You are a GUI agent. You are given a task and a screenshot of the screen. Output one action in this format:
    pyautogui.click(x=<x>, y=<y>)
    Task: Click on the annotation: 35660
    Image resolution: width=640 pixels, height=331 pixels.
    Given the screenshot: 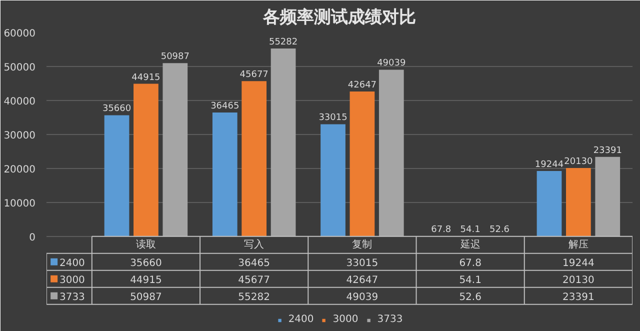 What is the action you would take?
    pyautogui.click(x=117, y=109)
    